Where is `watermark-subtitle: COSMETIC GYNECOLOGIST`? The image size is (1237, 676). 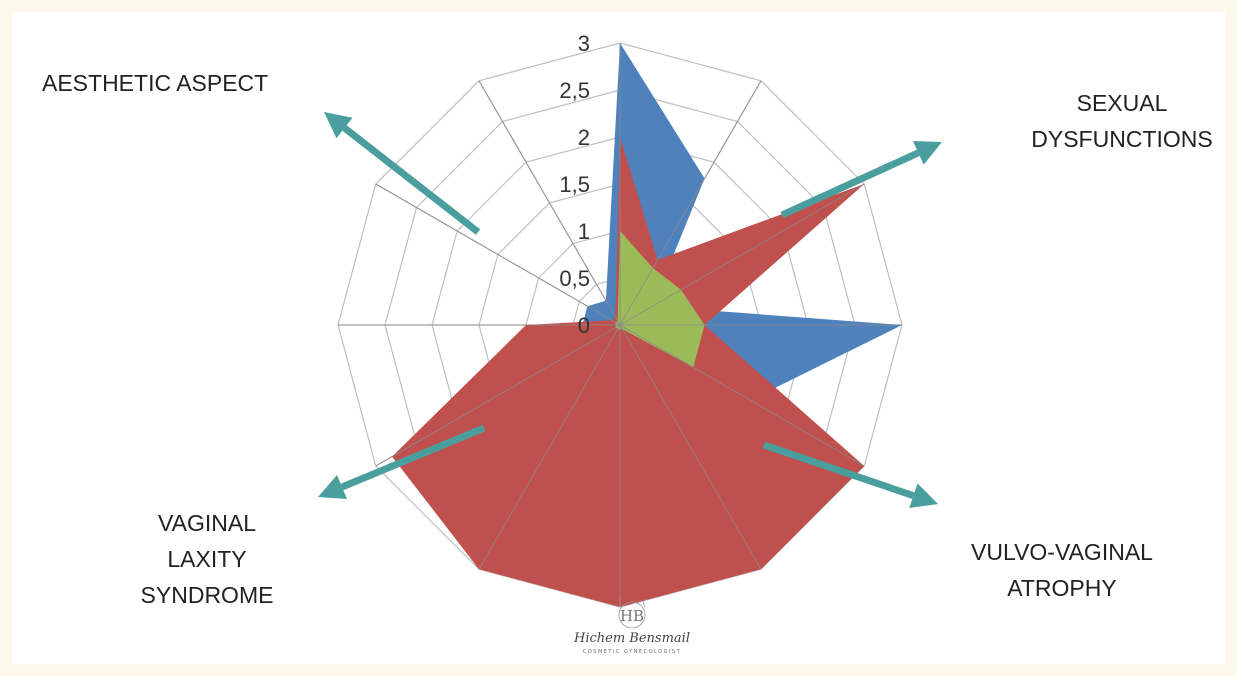
watermark-subtitle: COSMETIC GYNECOLOGIST is located at coordinates (632, 652).